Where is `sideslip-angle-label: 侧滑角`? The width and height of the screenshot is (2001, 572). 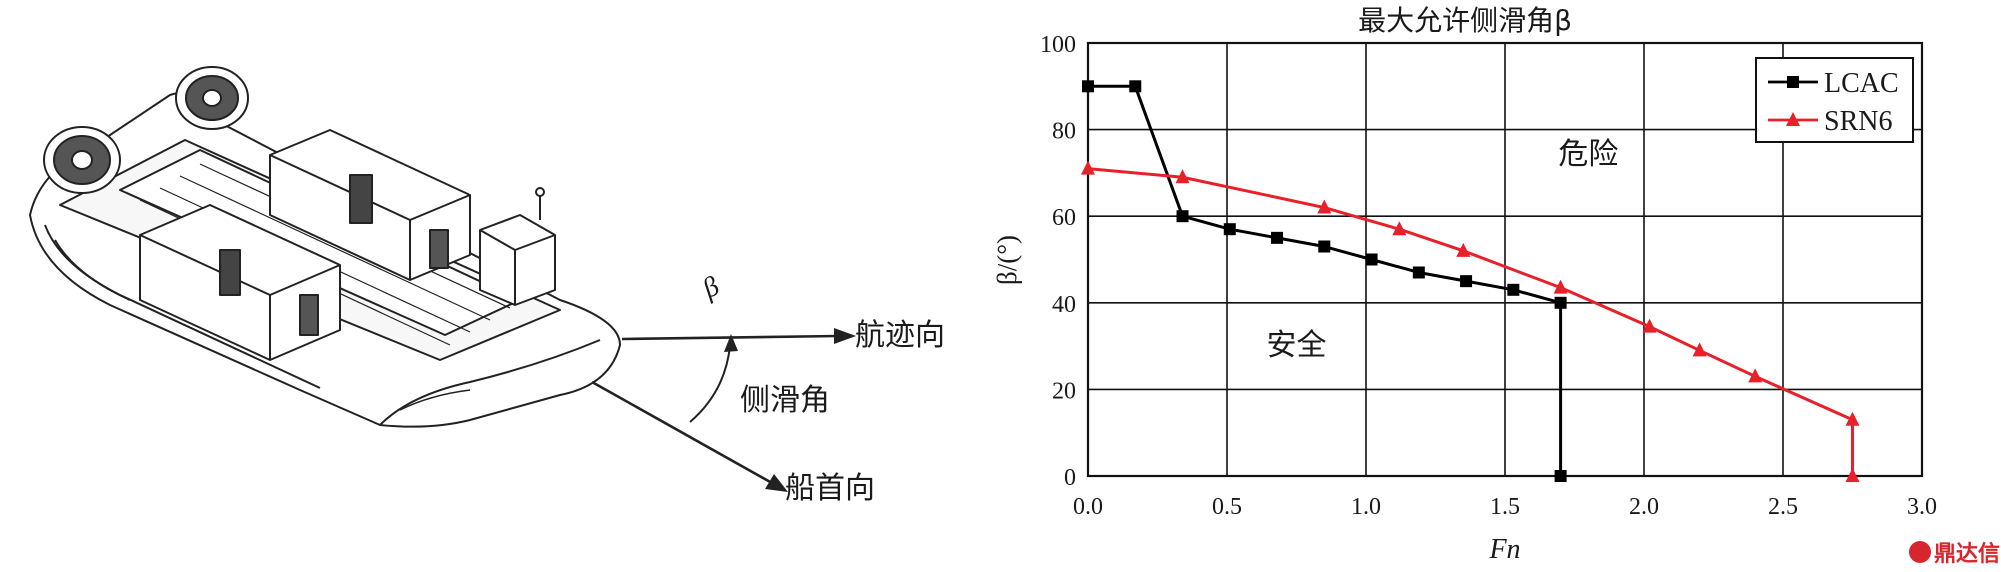 sideslip-angle-label: 侧滑角 is located at coordinates (785, 400).